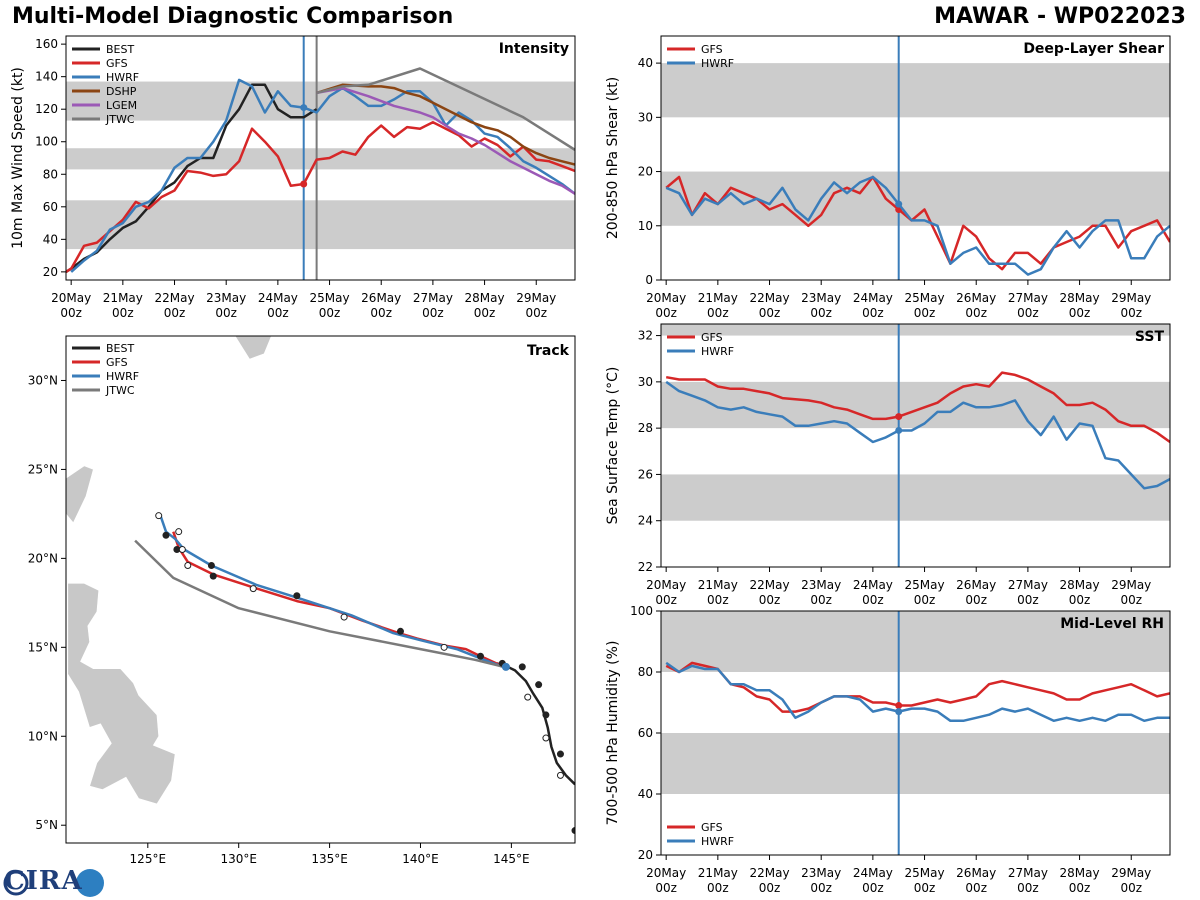 The image size is (1200, 900). What do you see at coordinates (117, 362) in the screenshot?
I see `track-legend-label-gfs: GFS` at bounding box center [117, 362].